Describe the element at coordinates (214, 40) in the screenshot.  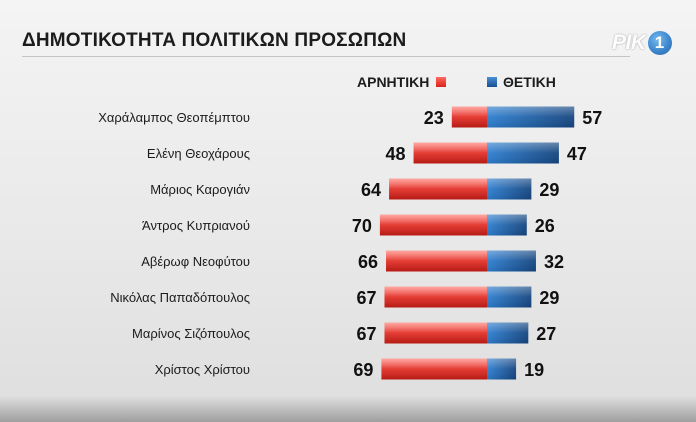
I see `chart-title: ΔΗΜΟΤΙΚΟΤΗΤΑ ΠΟΛΙΤΙΚΩΝ ΠΡΟΣΩΠΩΝ` at that location.